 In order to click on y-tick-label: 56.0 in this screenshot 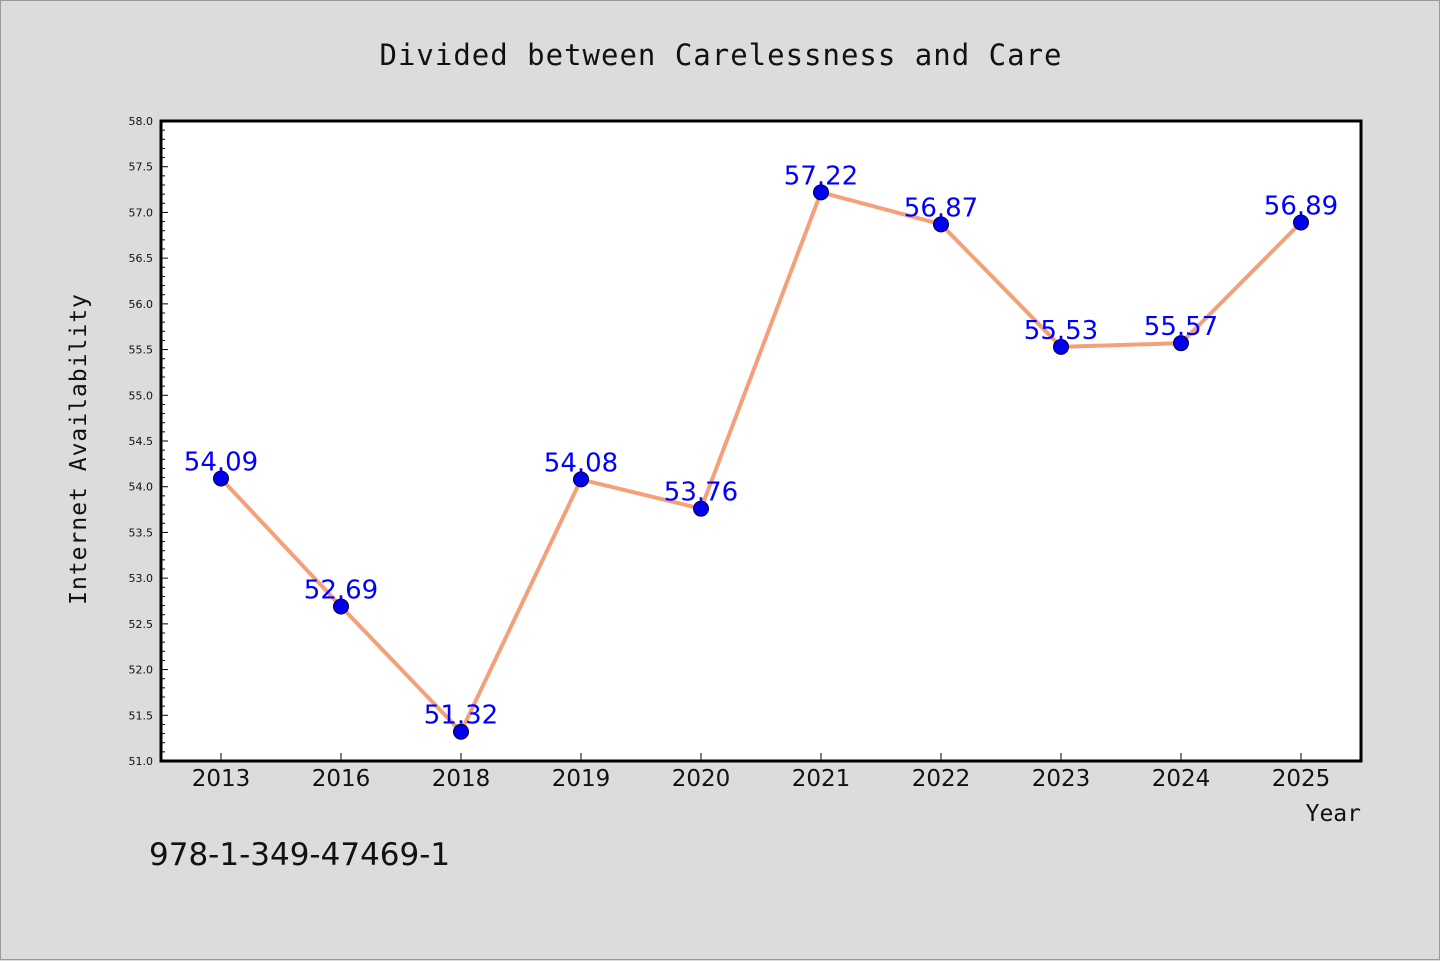, I will do `click(141, 304)`.